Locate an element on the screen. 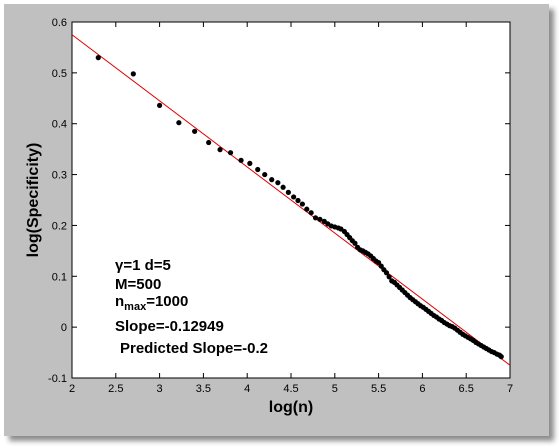 Image resolution: width=559 pixels, height=448 pixels. y-tick-label: 0.2 is located at coordinates (59, 226).